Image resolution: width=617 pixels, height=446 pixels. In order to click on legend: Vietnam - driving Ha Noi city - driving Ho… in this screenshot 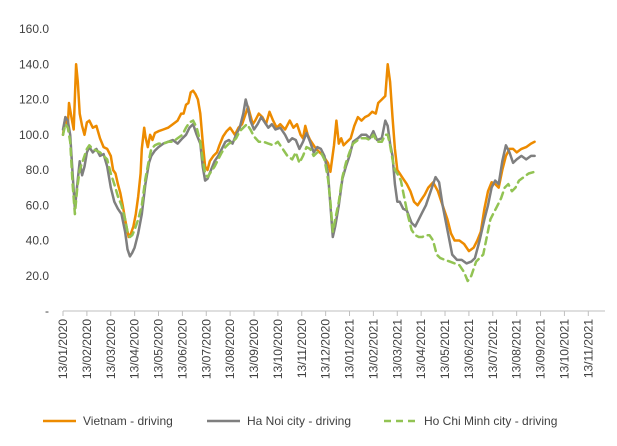, I will do `click(300, 421)`.